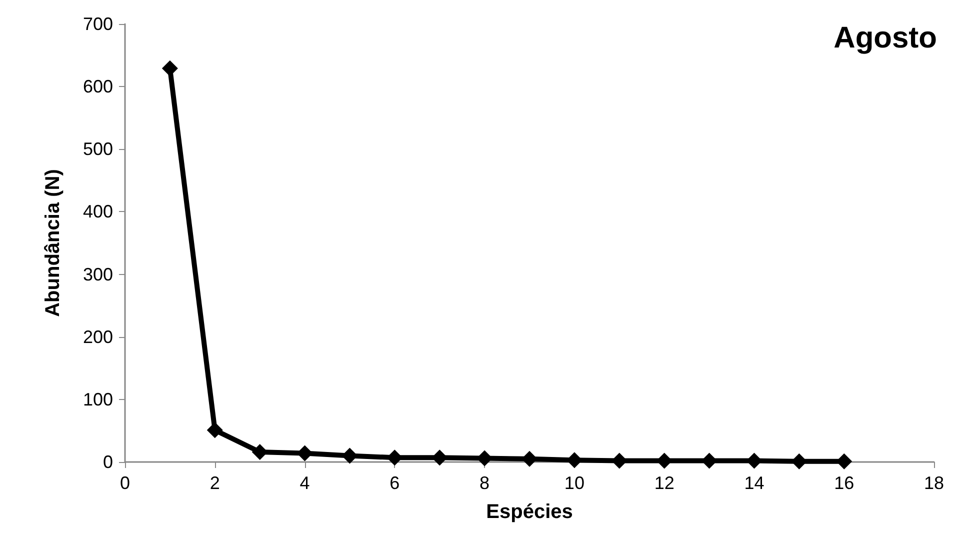  Describe the element at coordinates (844, 483) in the screenshot. I see `x-tick-label: 16` at that location.